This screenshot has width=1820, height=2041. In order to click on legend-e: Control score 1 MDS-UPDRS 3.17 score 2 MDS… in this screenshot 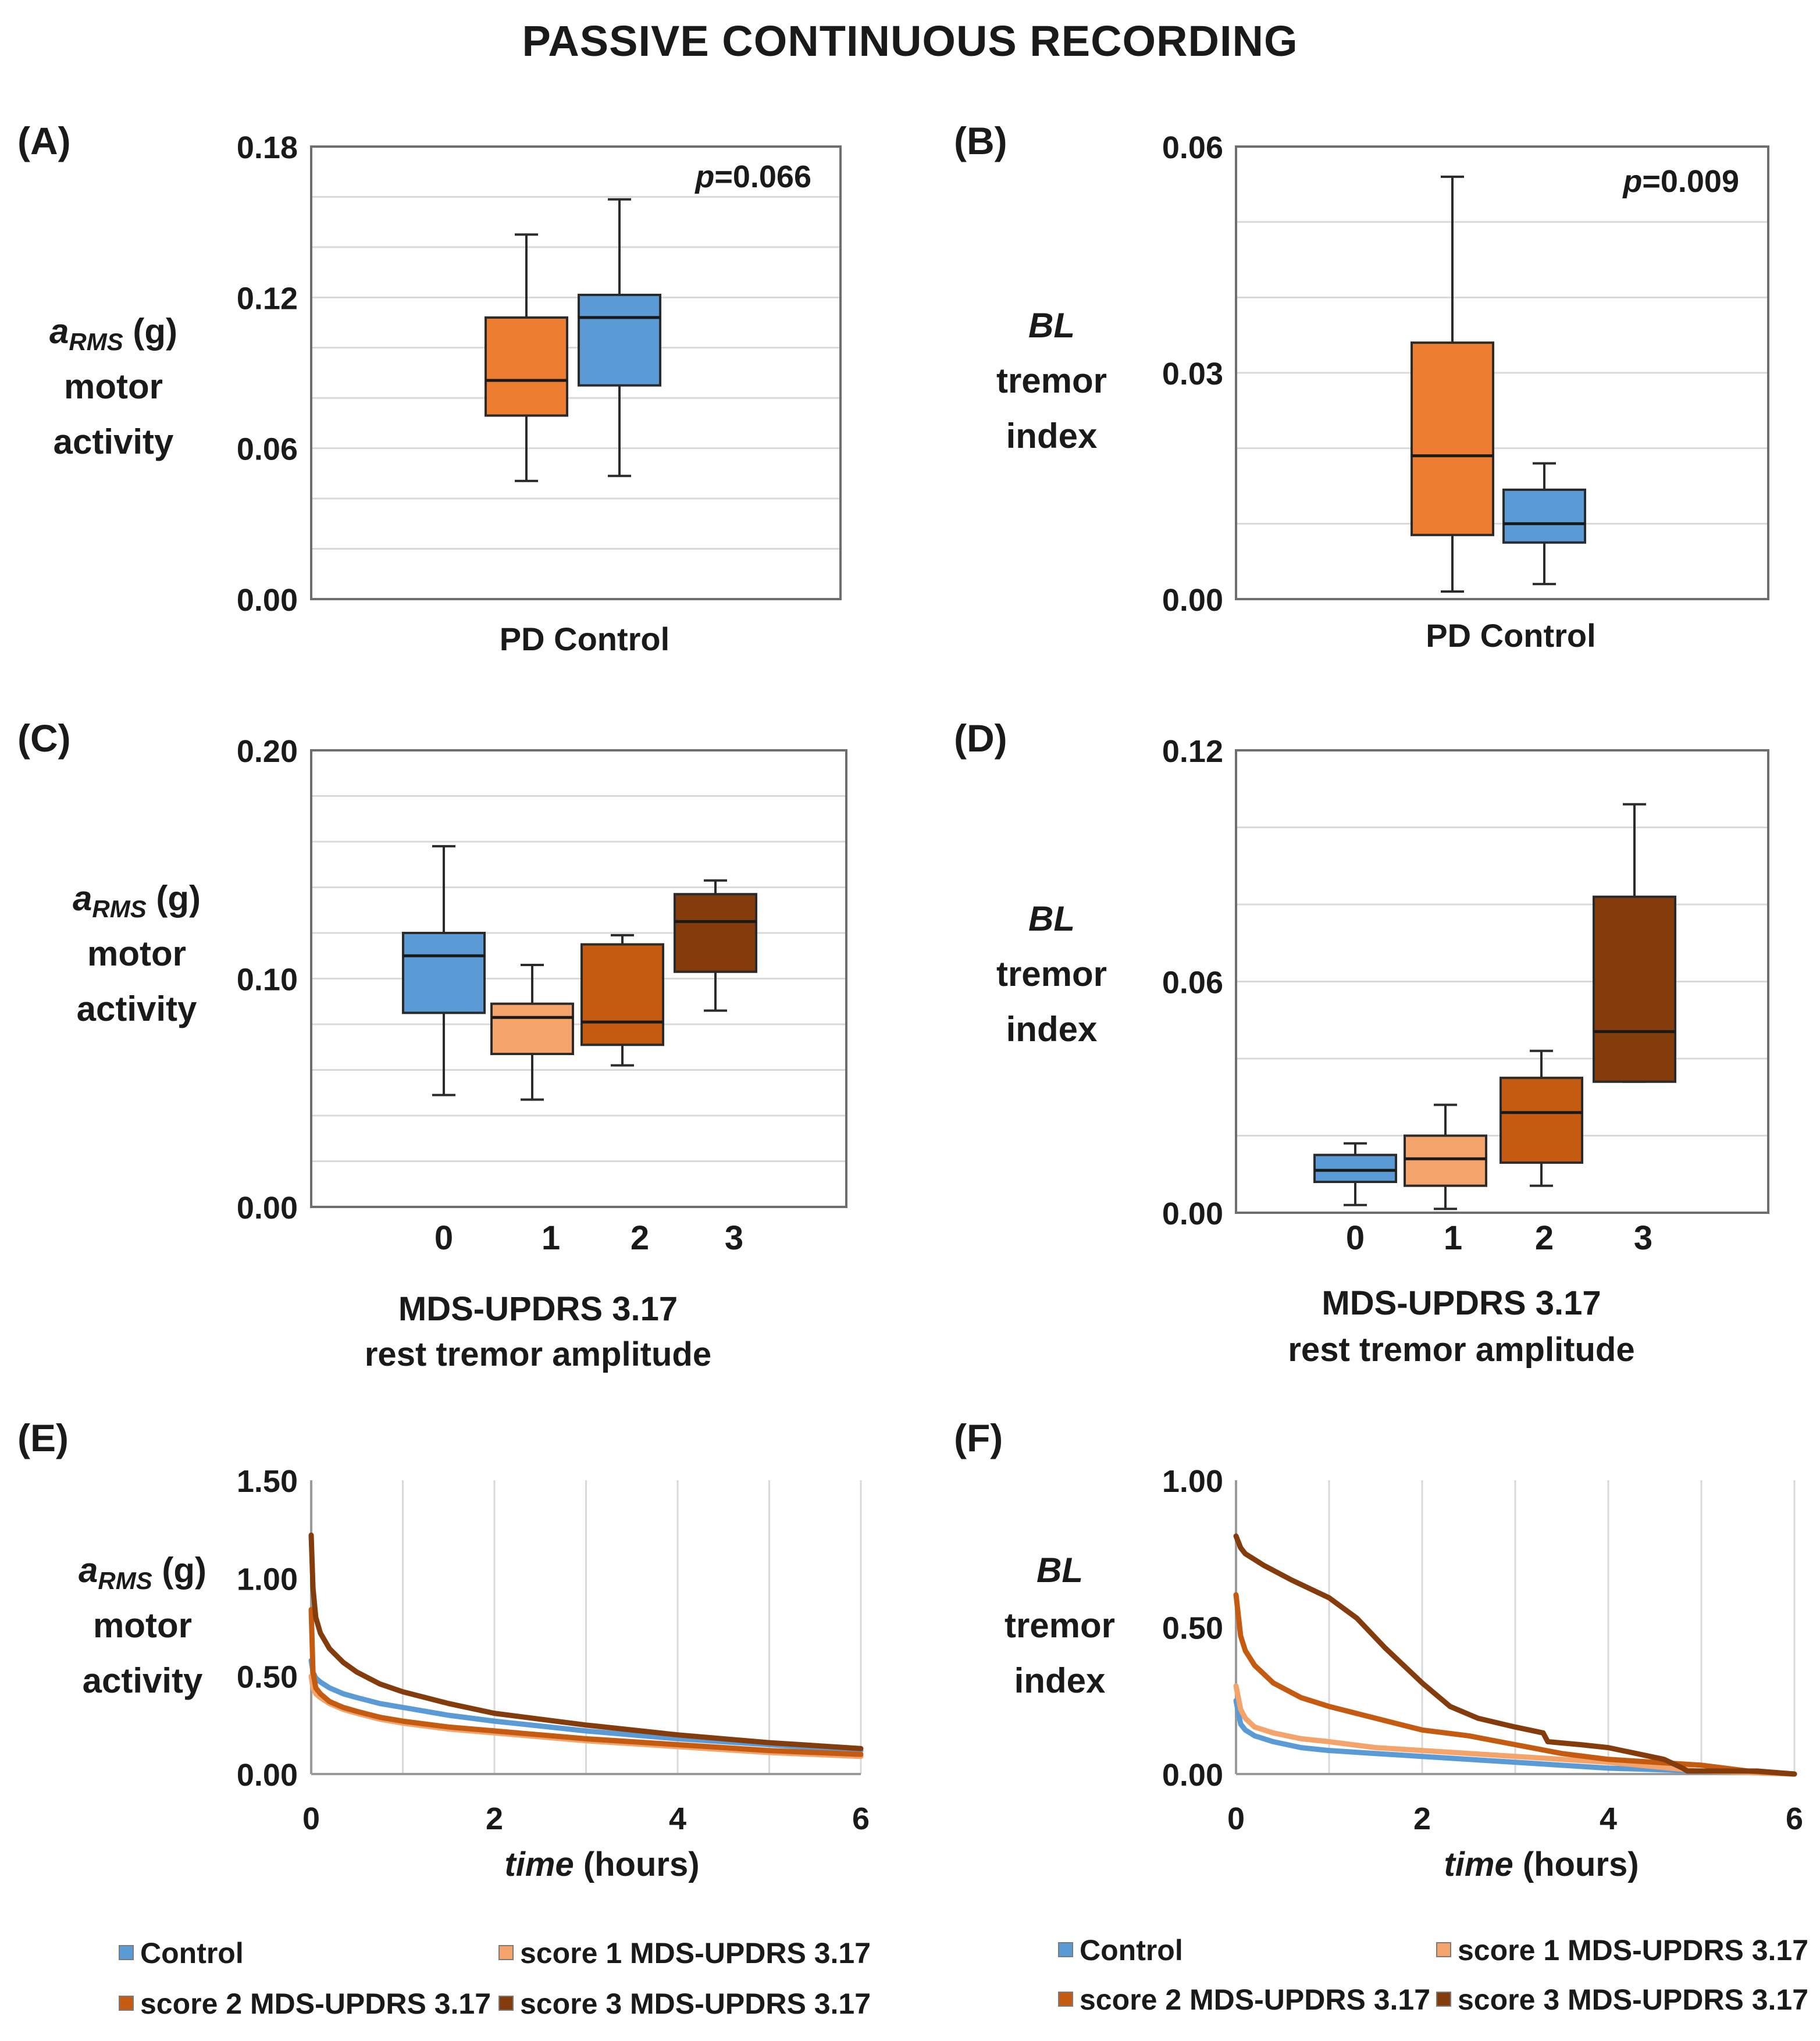, I will do `click(495, 1979)`.